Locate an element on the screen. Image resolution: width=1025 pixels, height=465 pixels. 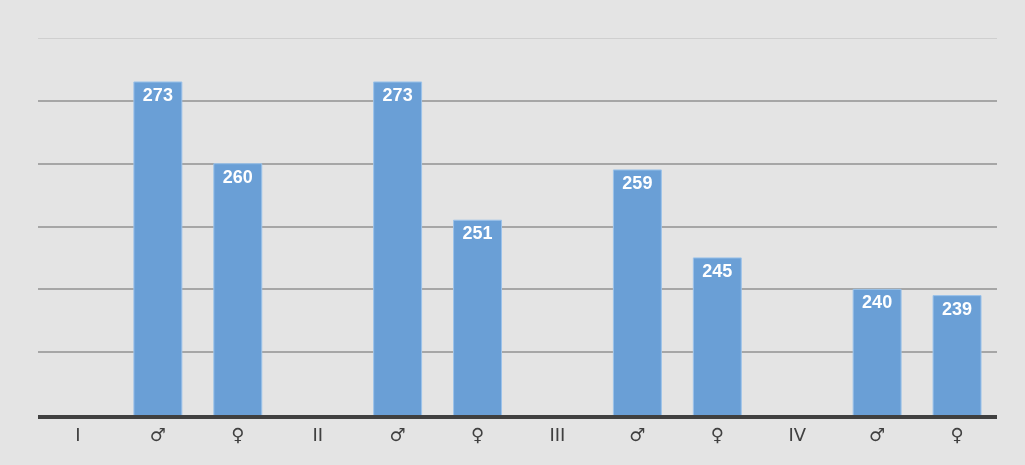
data-label: 260 is located at coordinates (237, 176).